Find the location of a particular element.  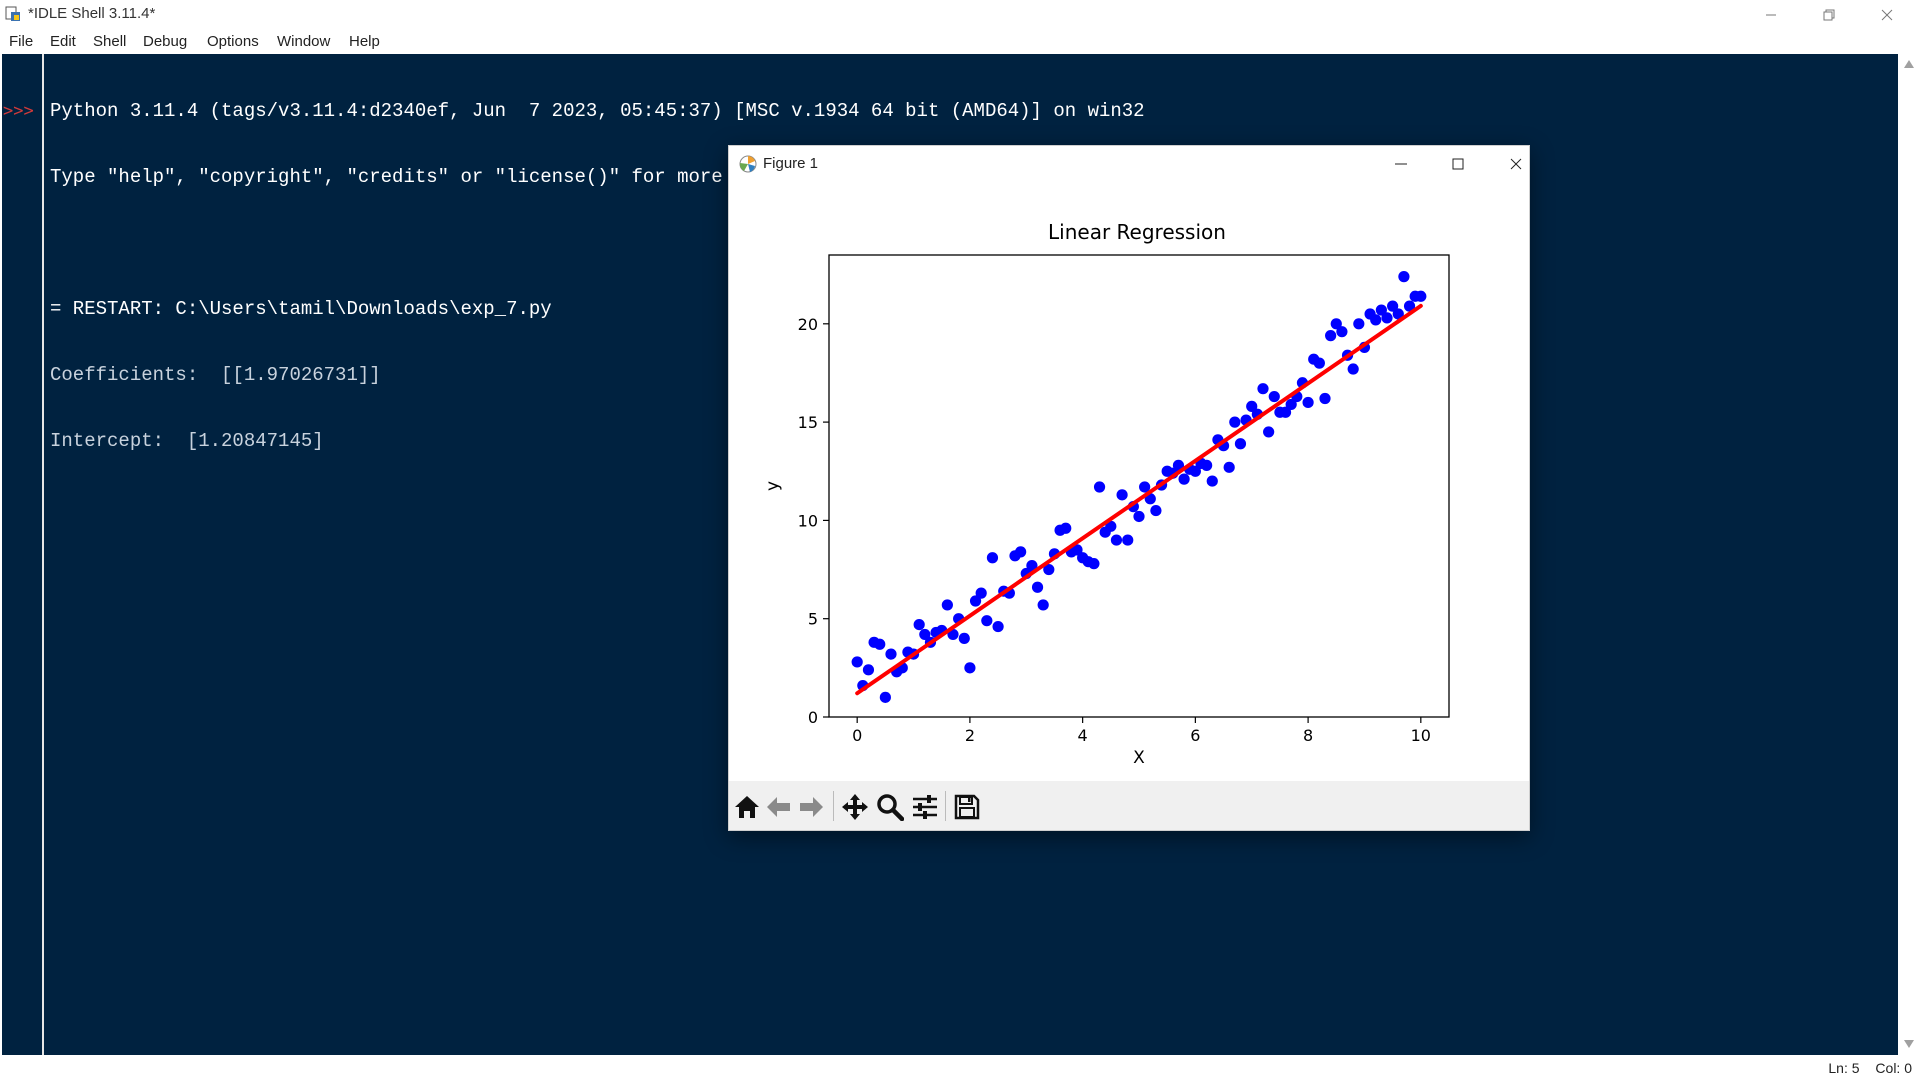

home-button is located at coordinates (747, 807).